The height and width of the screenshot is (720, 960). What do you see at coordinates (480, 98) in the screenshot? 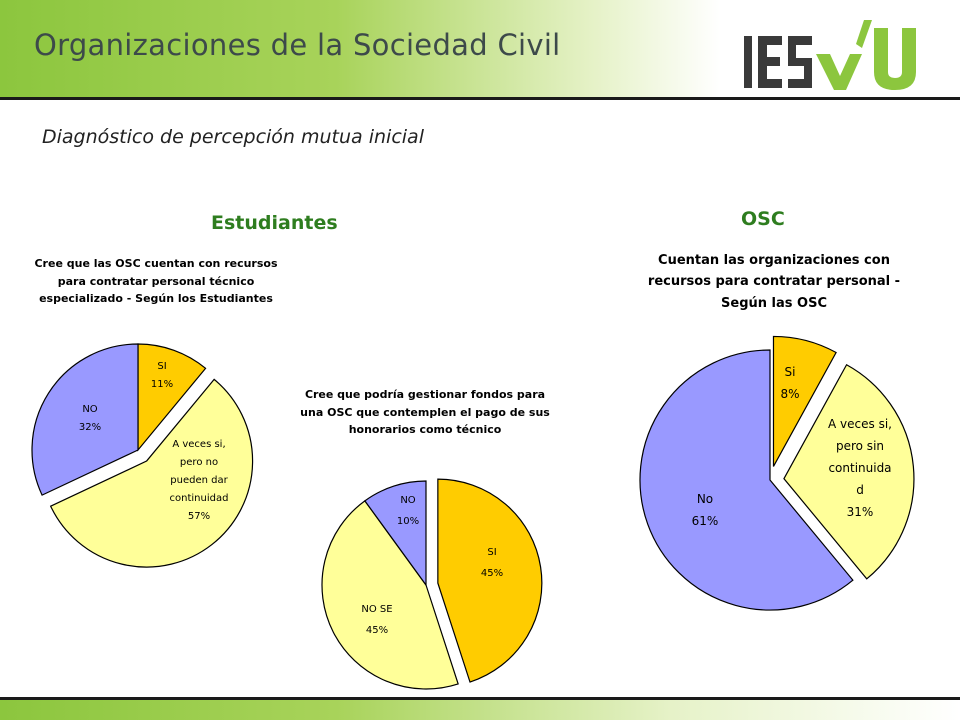
I see `header-divider` at bounding box center [480, 98].